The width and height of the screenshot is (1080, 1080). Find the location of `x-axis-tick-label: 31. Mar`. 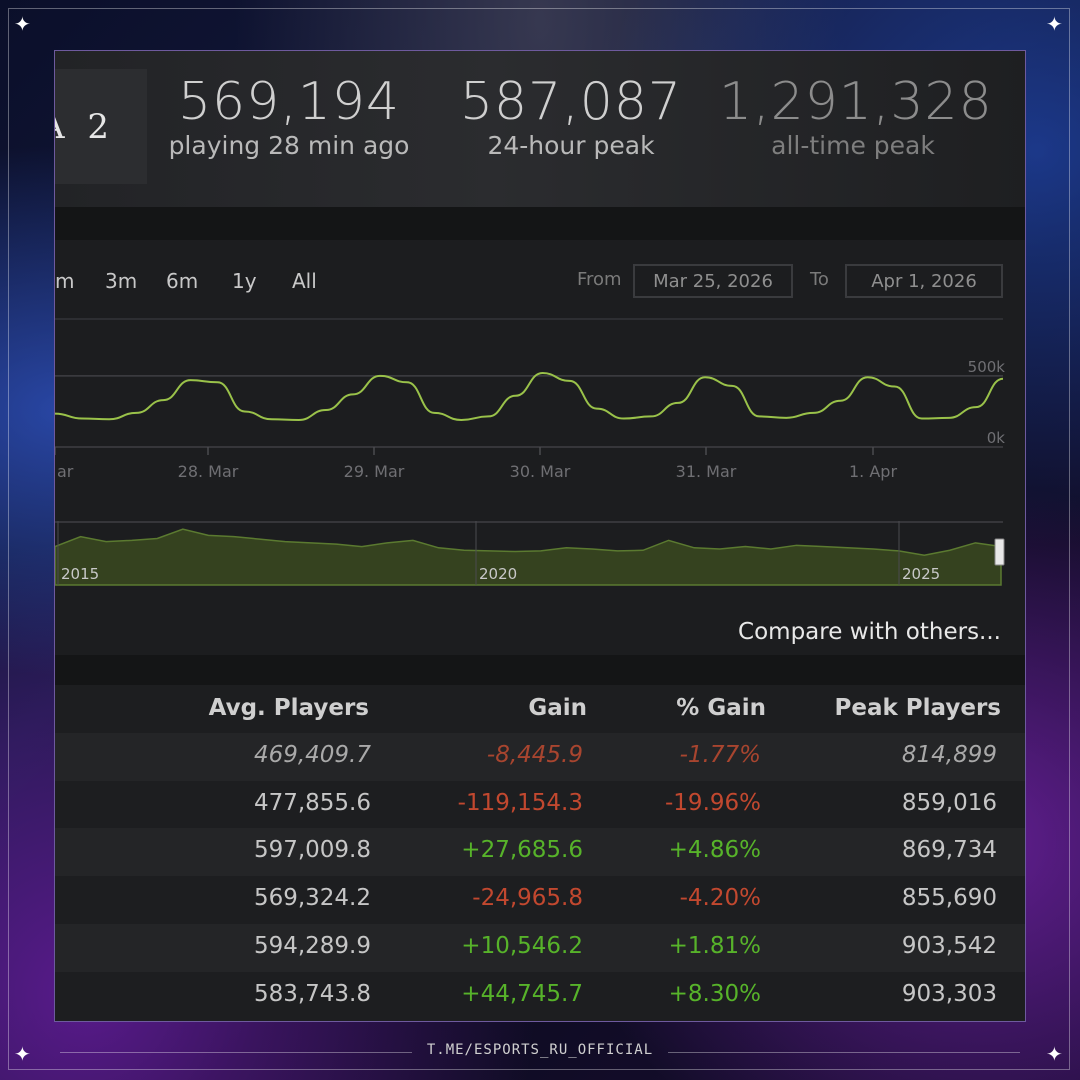

x-axis-tick-label: 31. Mar is located at coordinates (706, 471).